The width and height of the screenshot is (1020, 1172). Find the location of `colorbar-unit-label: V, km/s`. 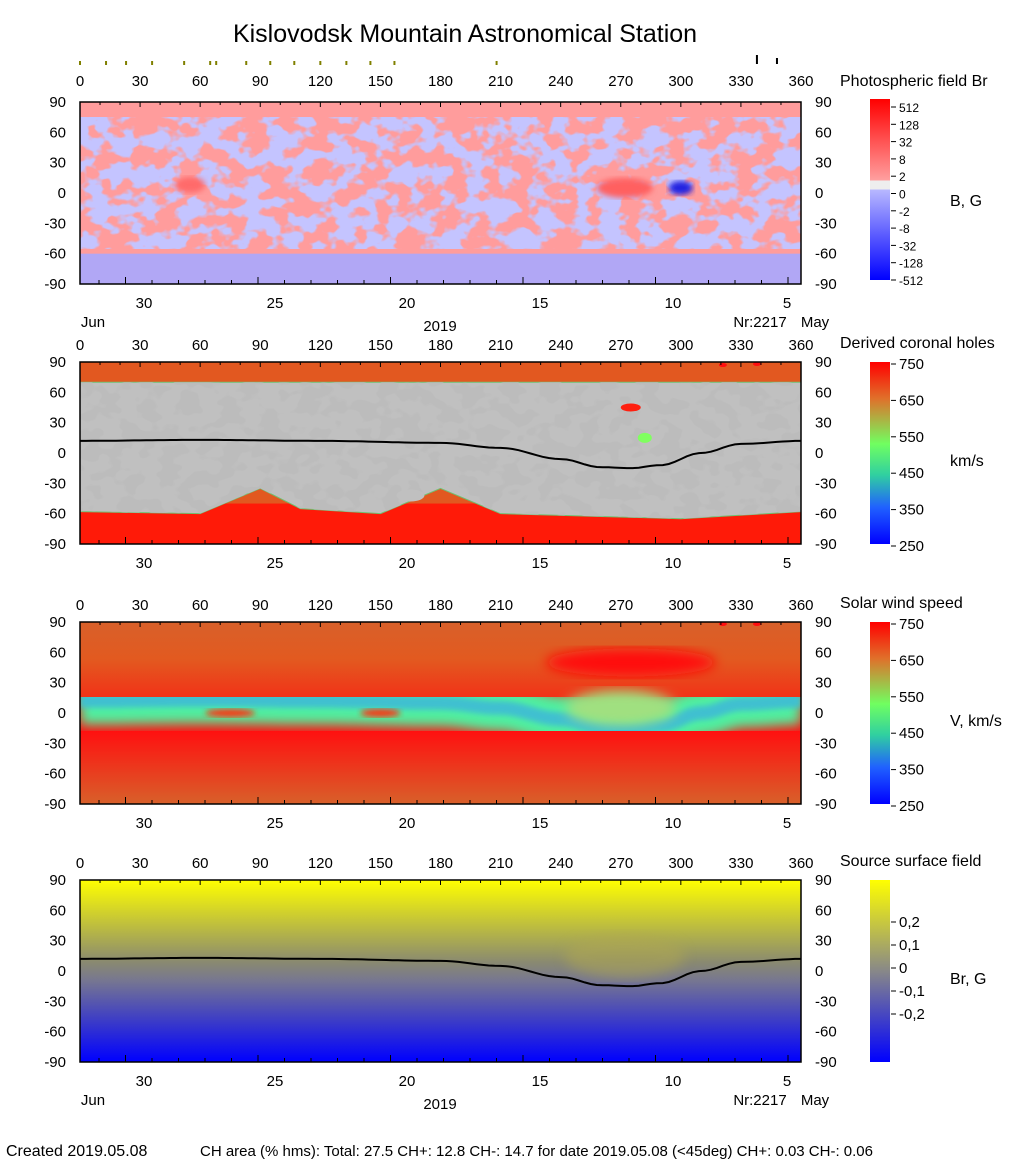

colorbar-unit-label: V, km/s is located at coordinates (976, 721).